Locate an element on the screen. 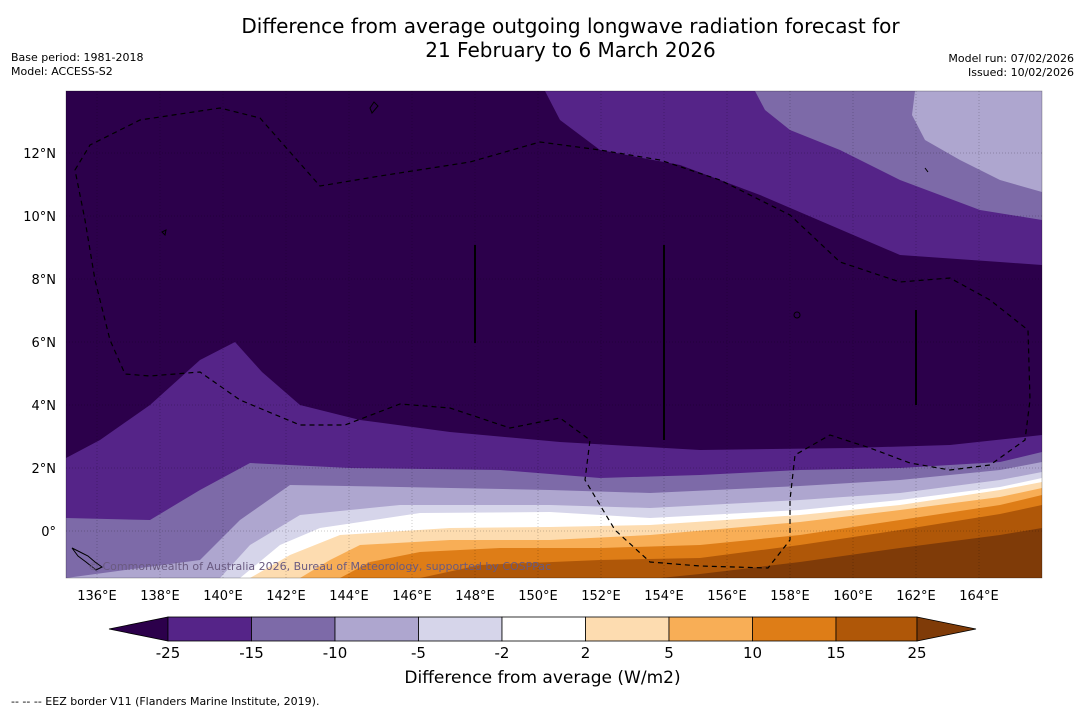 This screenshot has height=713, width=1085. lon-label: 138°E is located at coordinates (160, 596).